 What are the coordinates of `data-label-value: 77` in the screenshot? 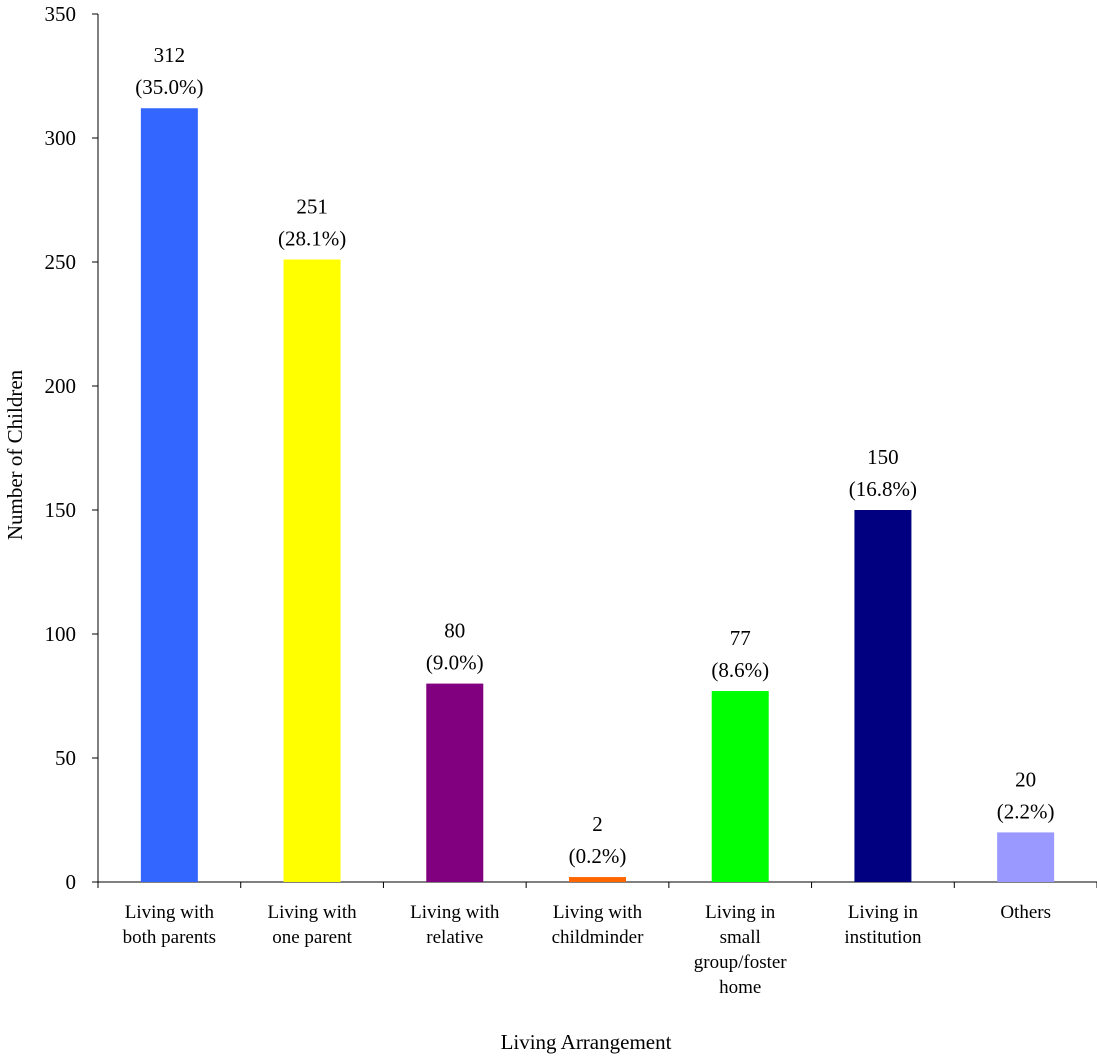 It's located at (740, 638).